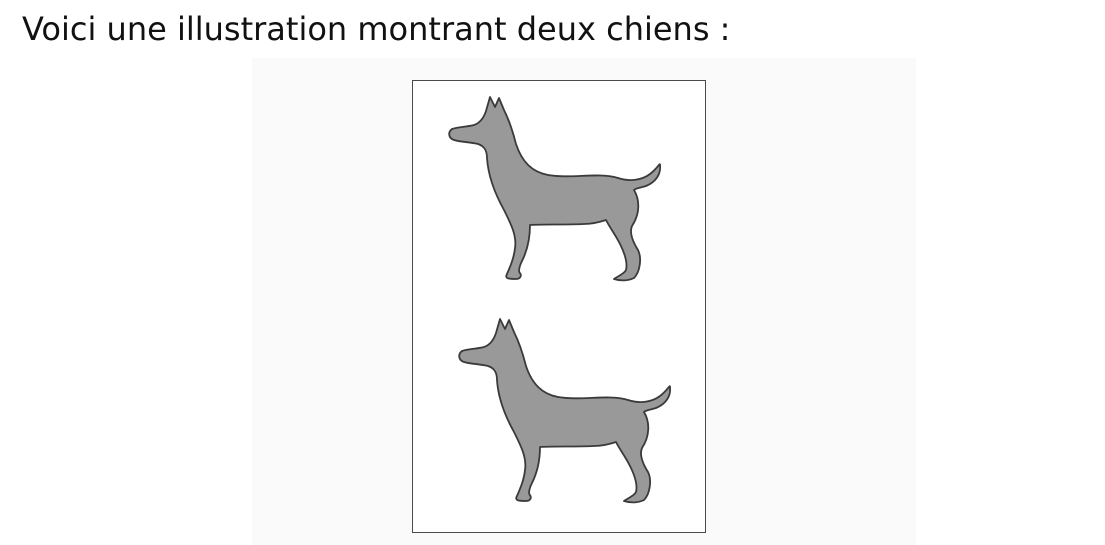 Image resolution: width=1105 pixels, height=545 pixels. I want to click on dog-bottom-svg, so click(564, 411).